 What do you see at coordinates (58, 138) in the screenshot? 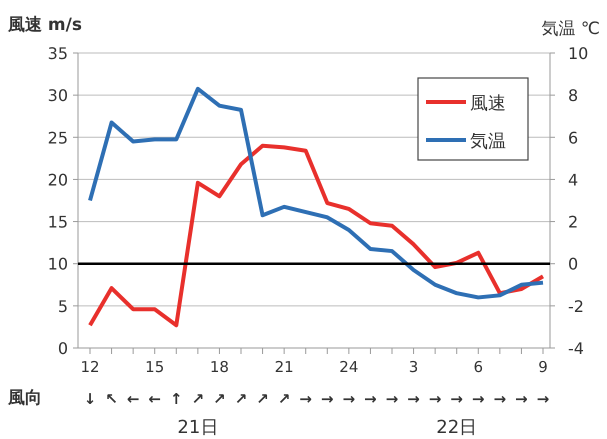
I see `y-tick-label: 25` at bounding box center [58, 138].